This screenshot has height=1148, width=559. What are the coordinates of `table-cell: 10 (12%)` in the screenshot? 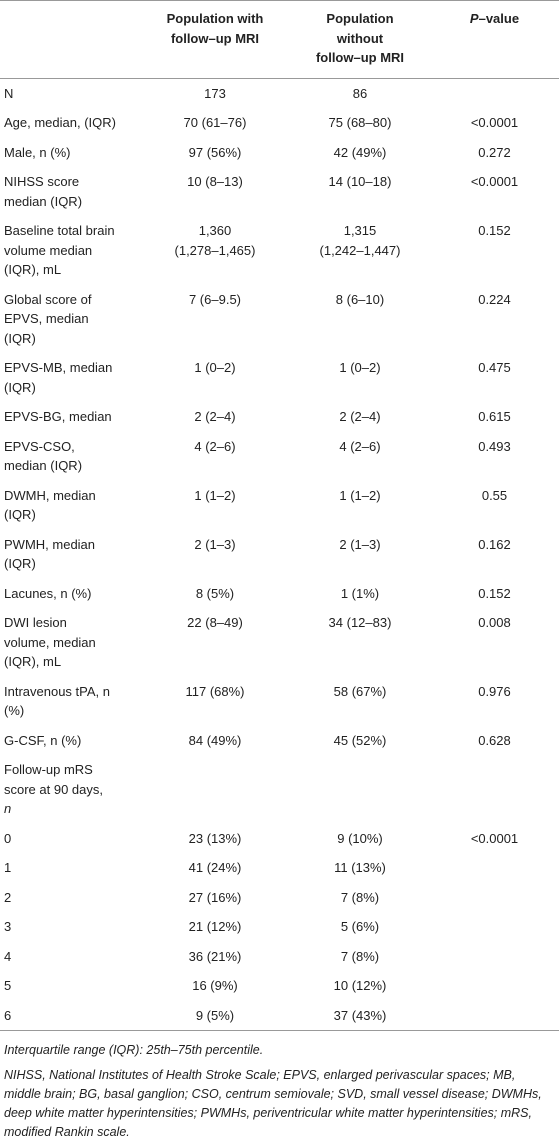 It's located at (360, 986).